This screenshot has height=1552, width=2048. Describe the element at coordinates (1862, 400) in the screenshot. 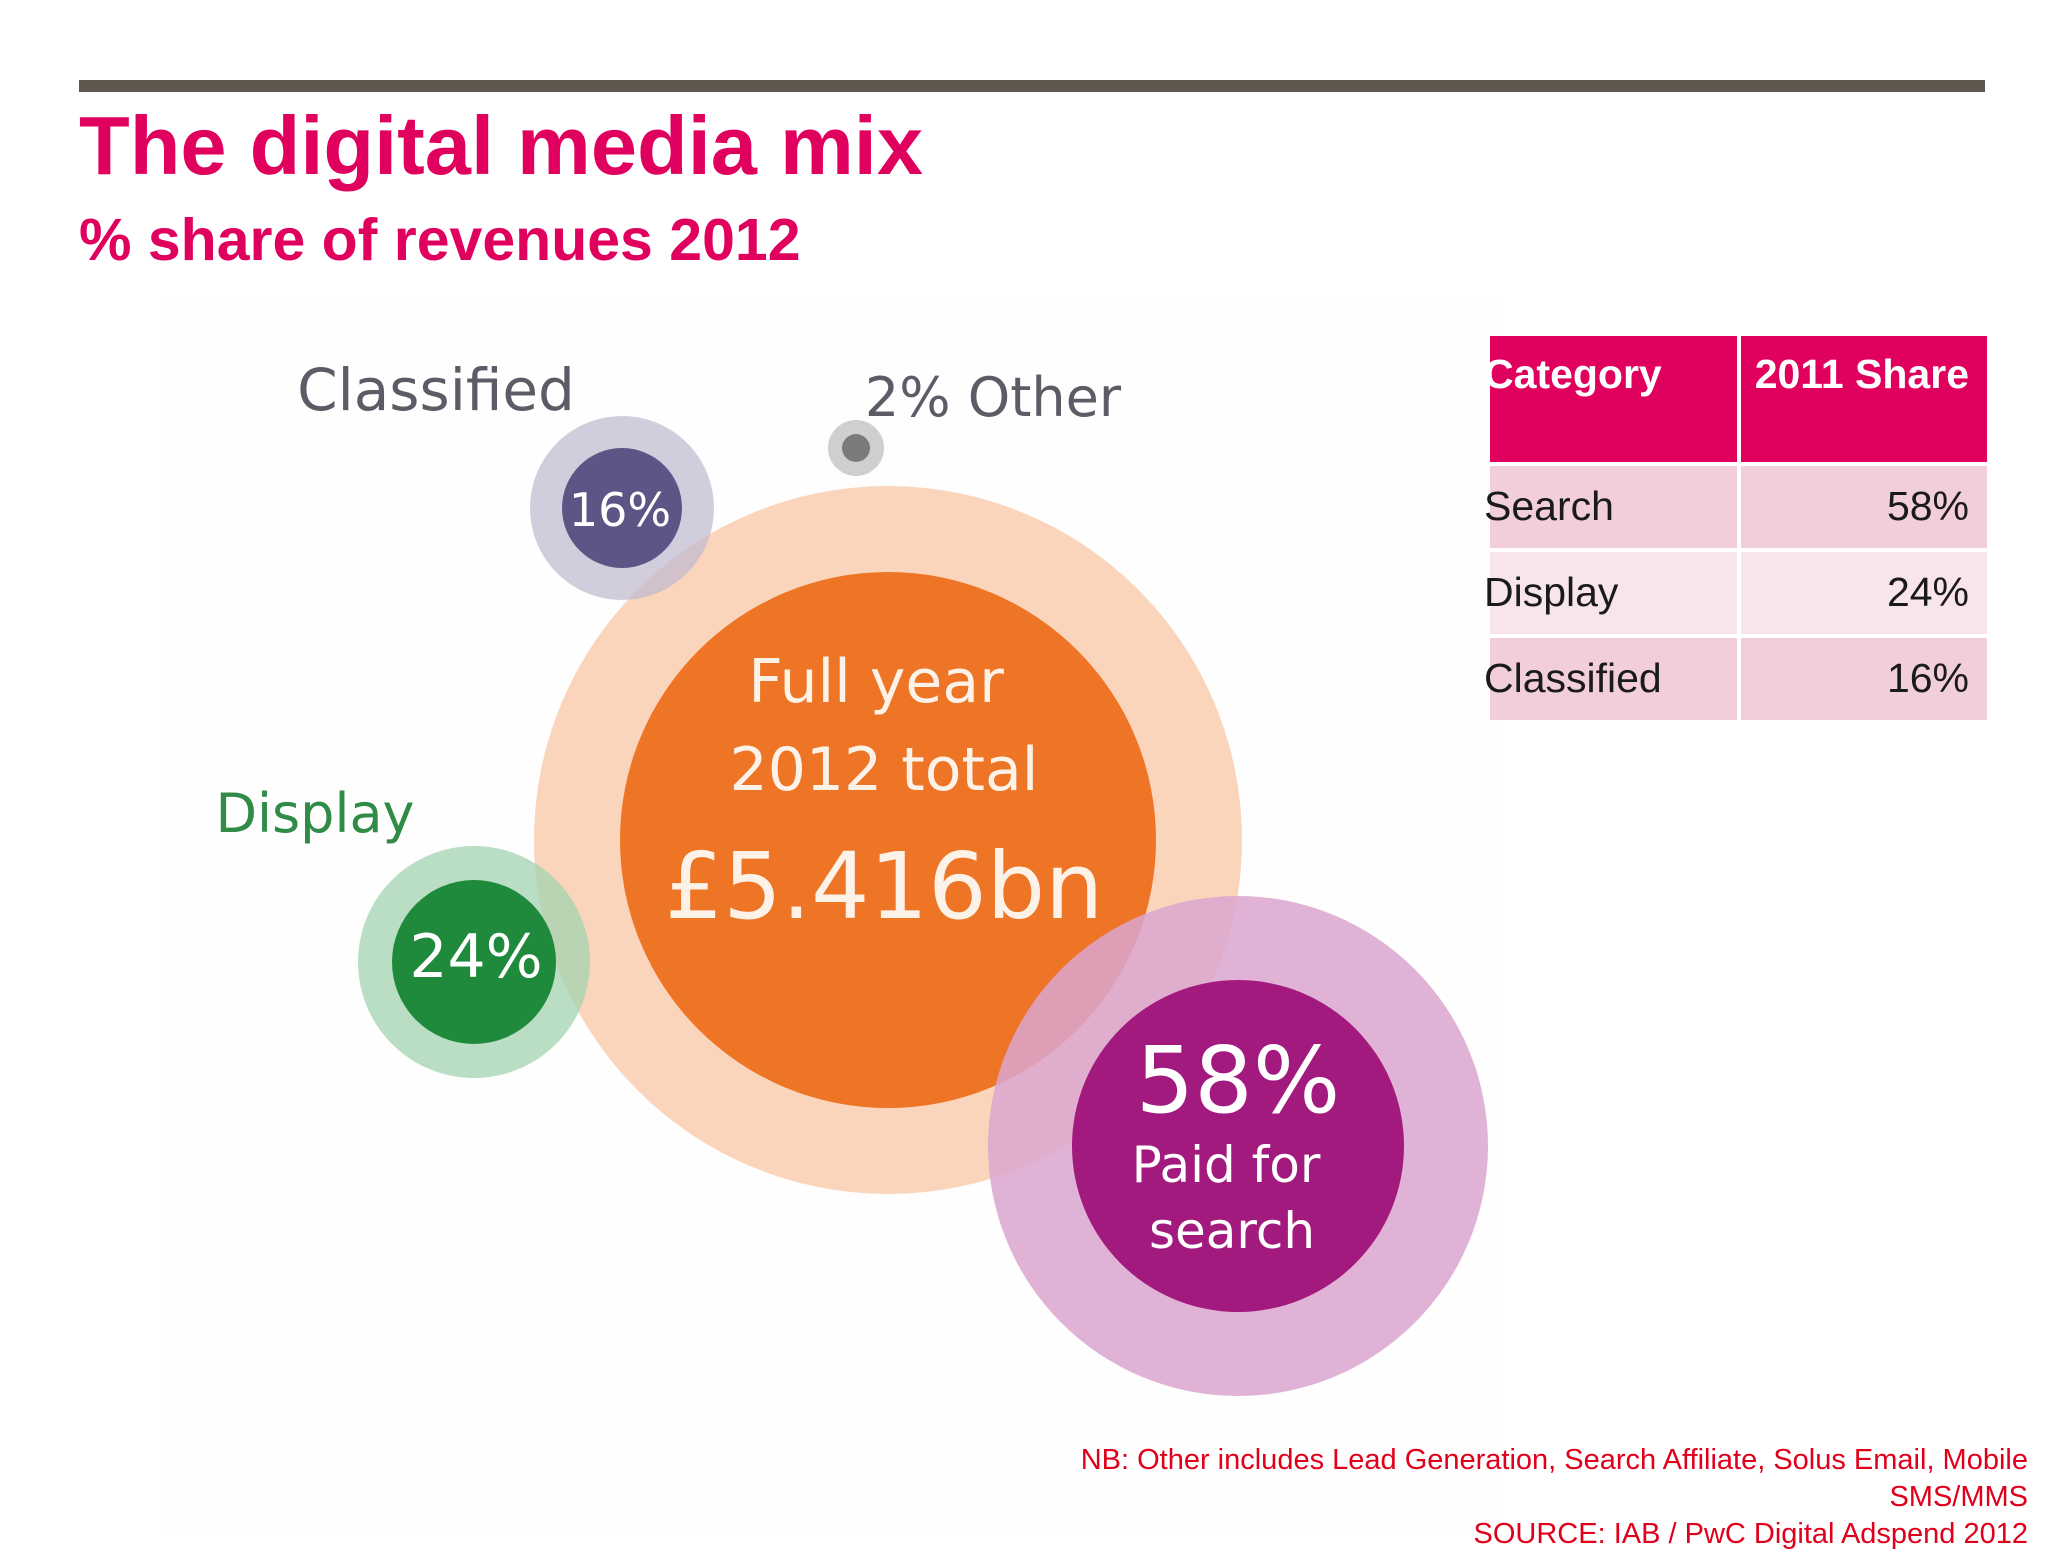

I see `table-header-share: 2011 Share` at that location.